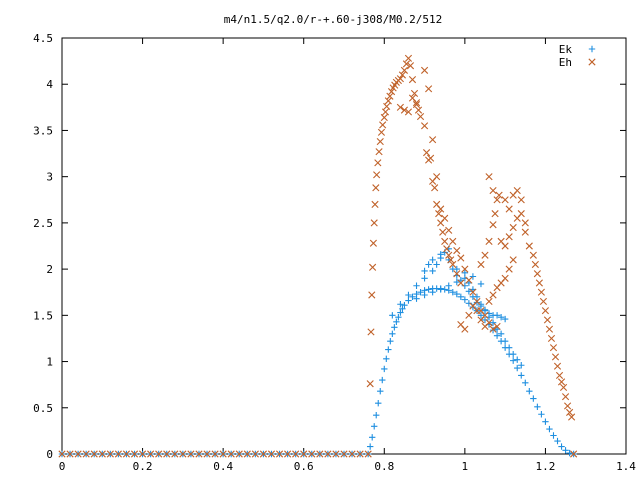  Describe the element at coordinates (304, 466) in the screenshot. I see `x-tick-label: 0.6` at that location.